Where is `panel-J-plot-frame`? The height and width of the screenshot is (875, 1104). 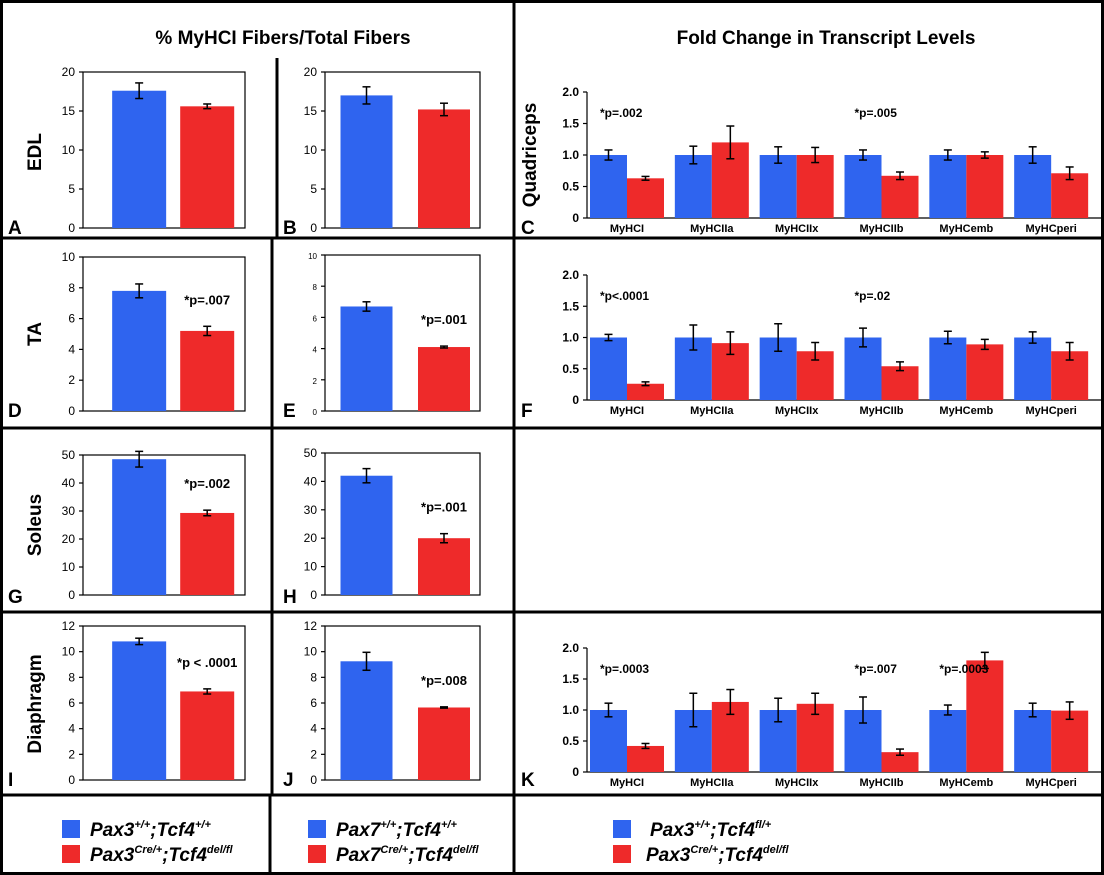
panel-J-plot-frame is located at coordinates (402, 703).